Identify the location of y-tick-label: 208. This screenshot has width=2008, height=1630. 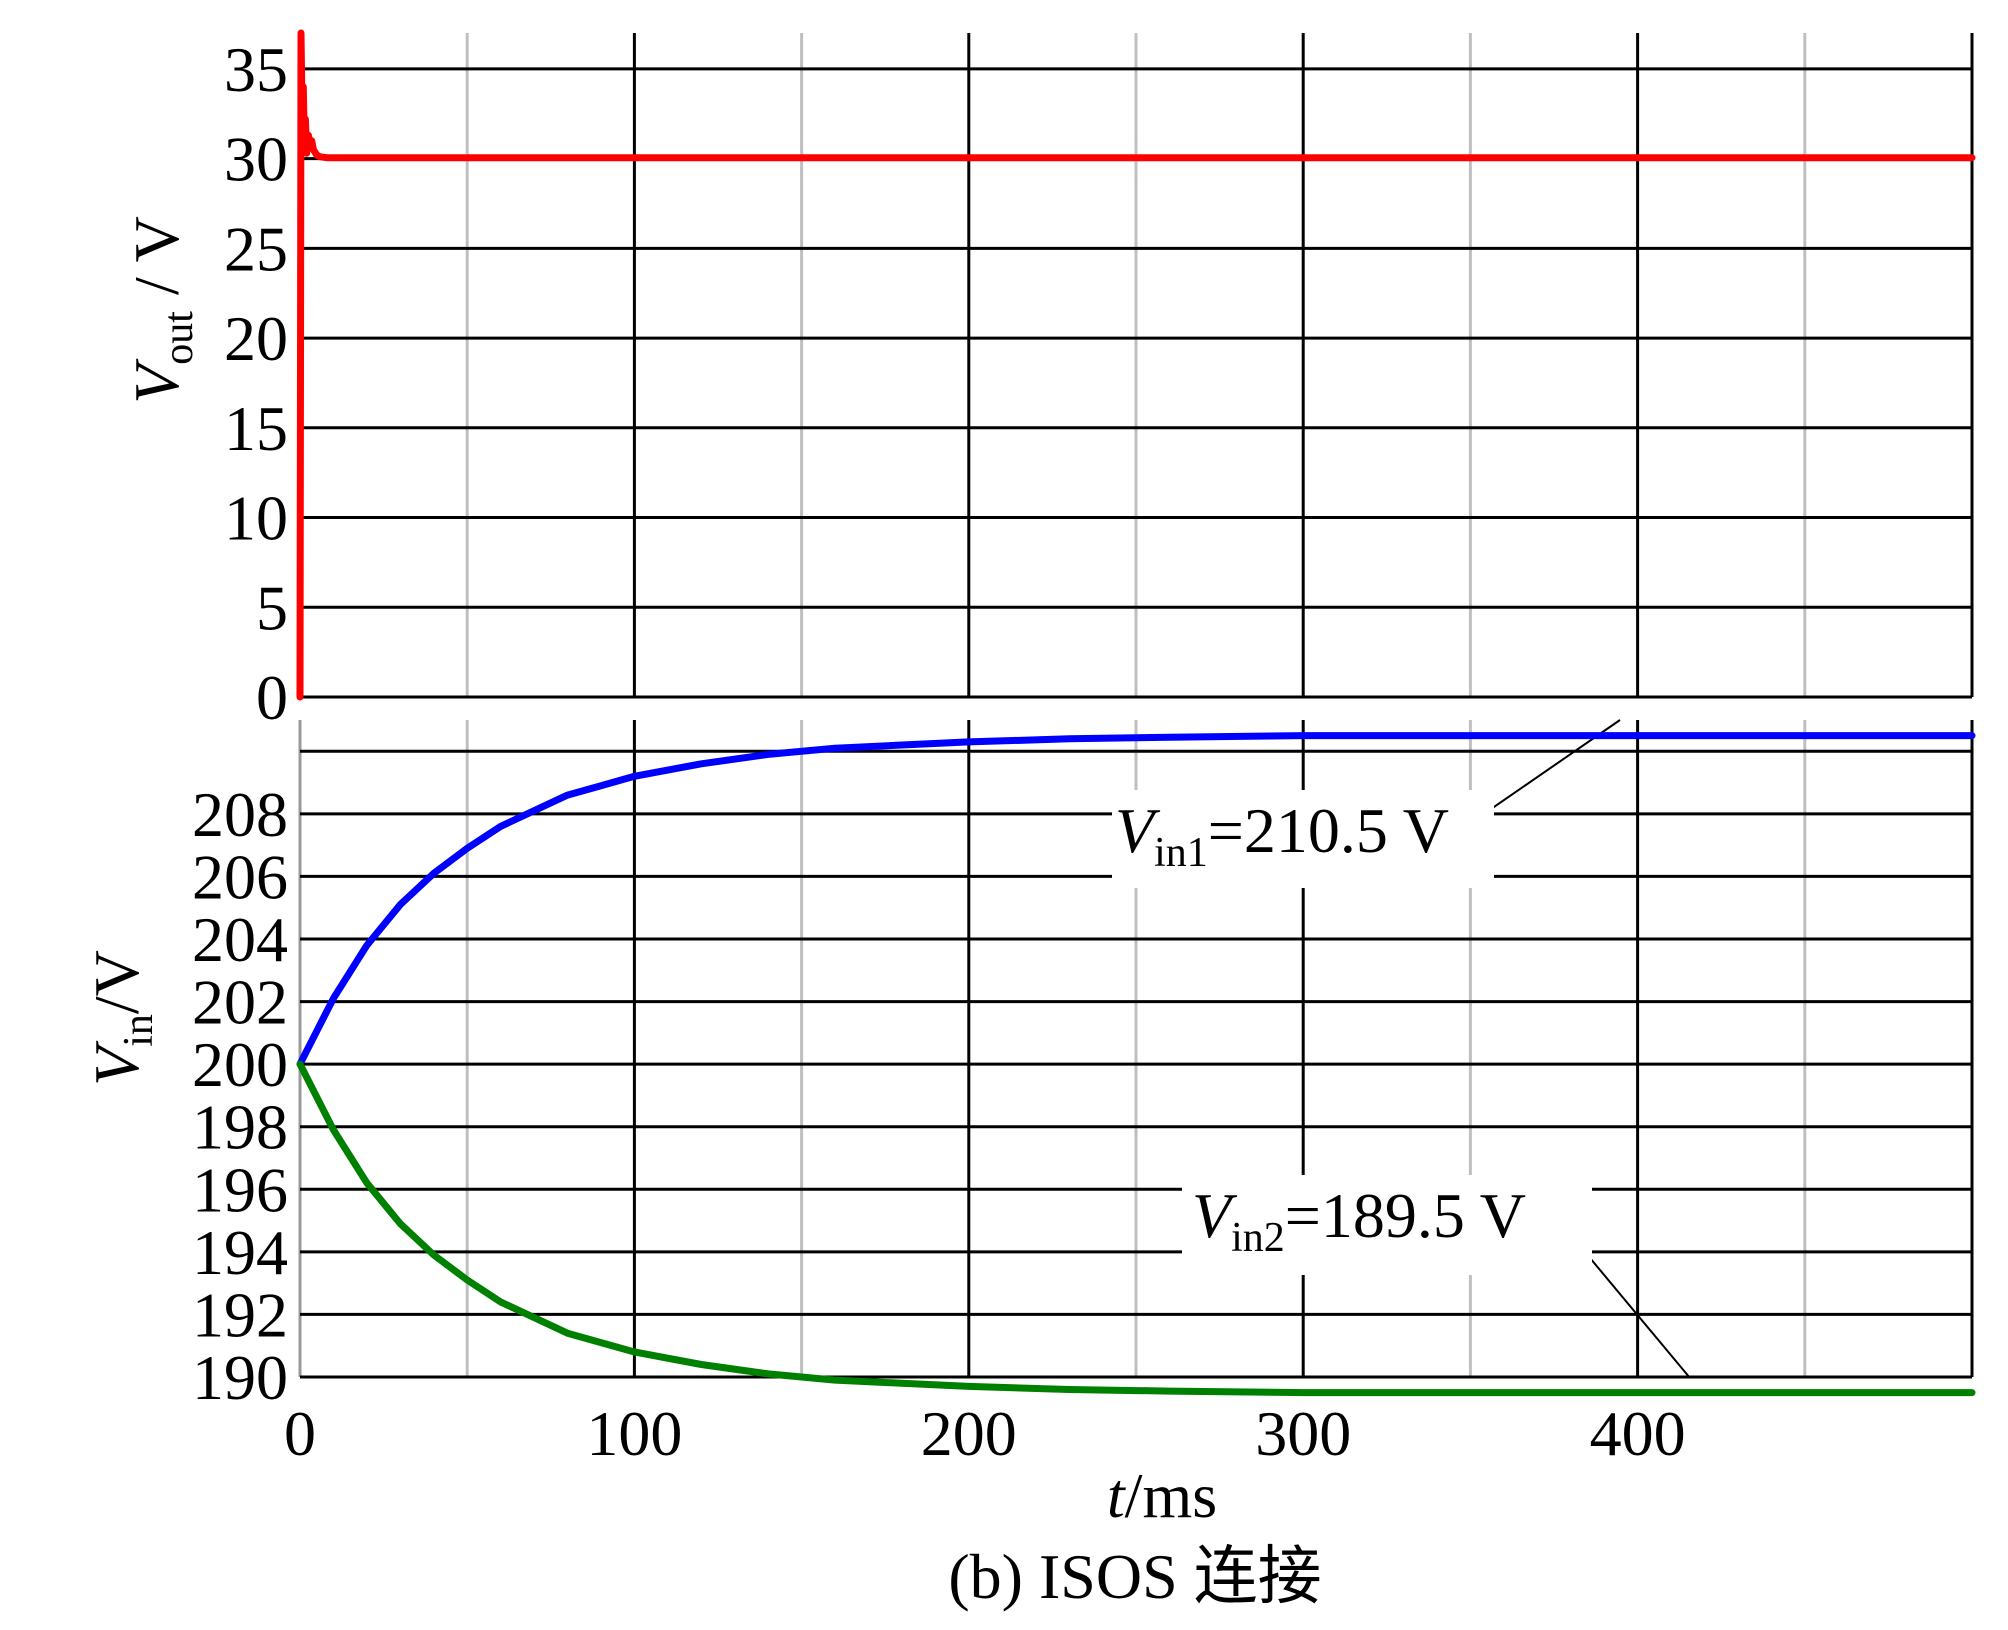
(240, 814).